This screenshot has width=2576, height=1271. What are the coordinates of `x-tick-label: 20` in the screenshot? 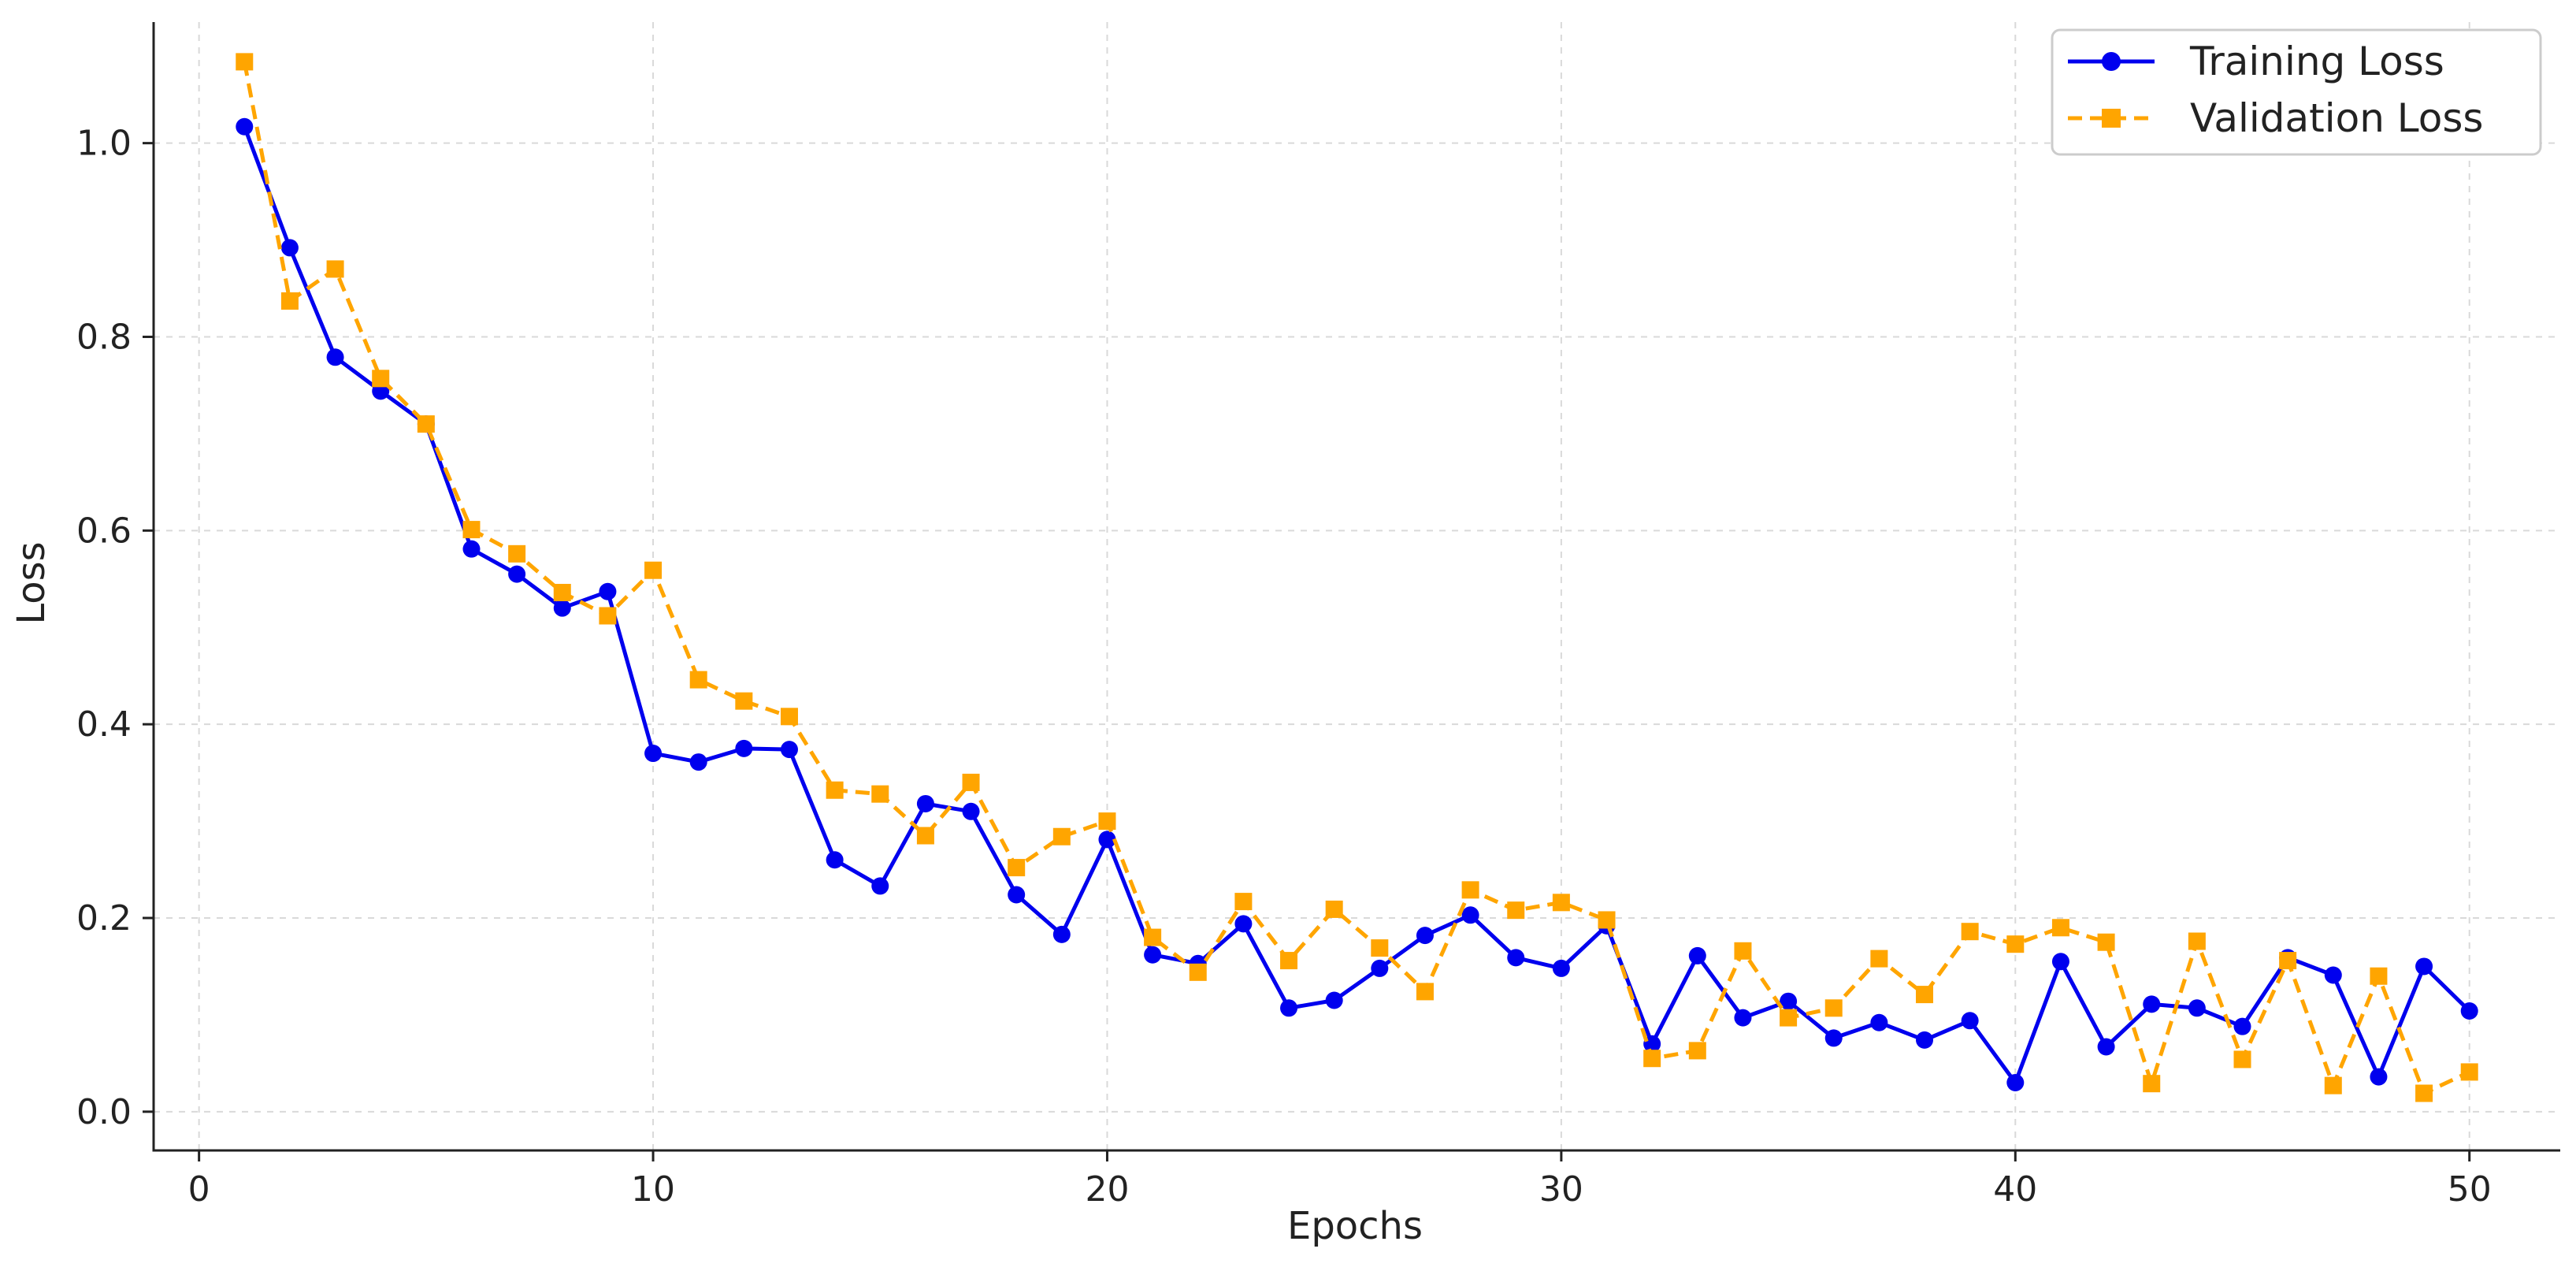 It's located at (1107, 1189).